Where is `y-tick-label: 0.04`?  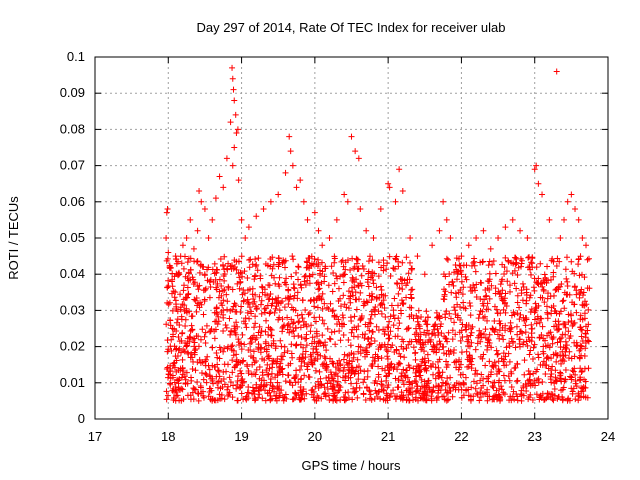
y-tick-label: 0.04 is located at coordinates (72, 273).